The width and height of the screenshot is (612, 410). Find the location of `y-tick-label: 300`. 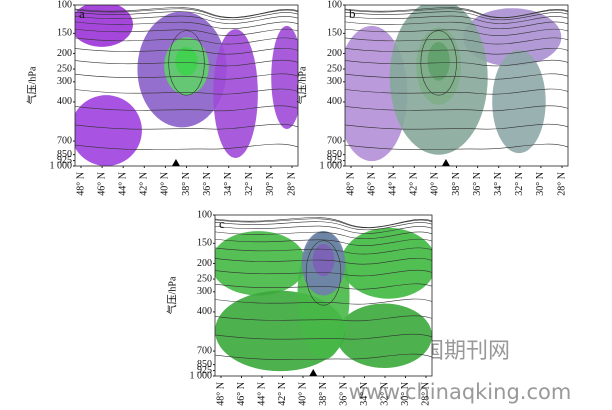

y-tick-label: 300 is located at coordinates (64, 81).